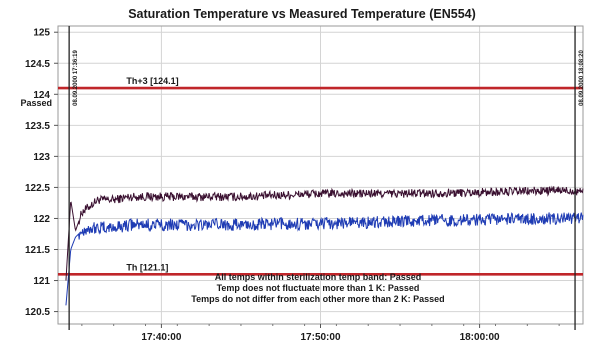  Describe the element at coordinates (37, 188) in the screenshot. I see `y-tick-label: 122.5` at that location.